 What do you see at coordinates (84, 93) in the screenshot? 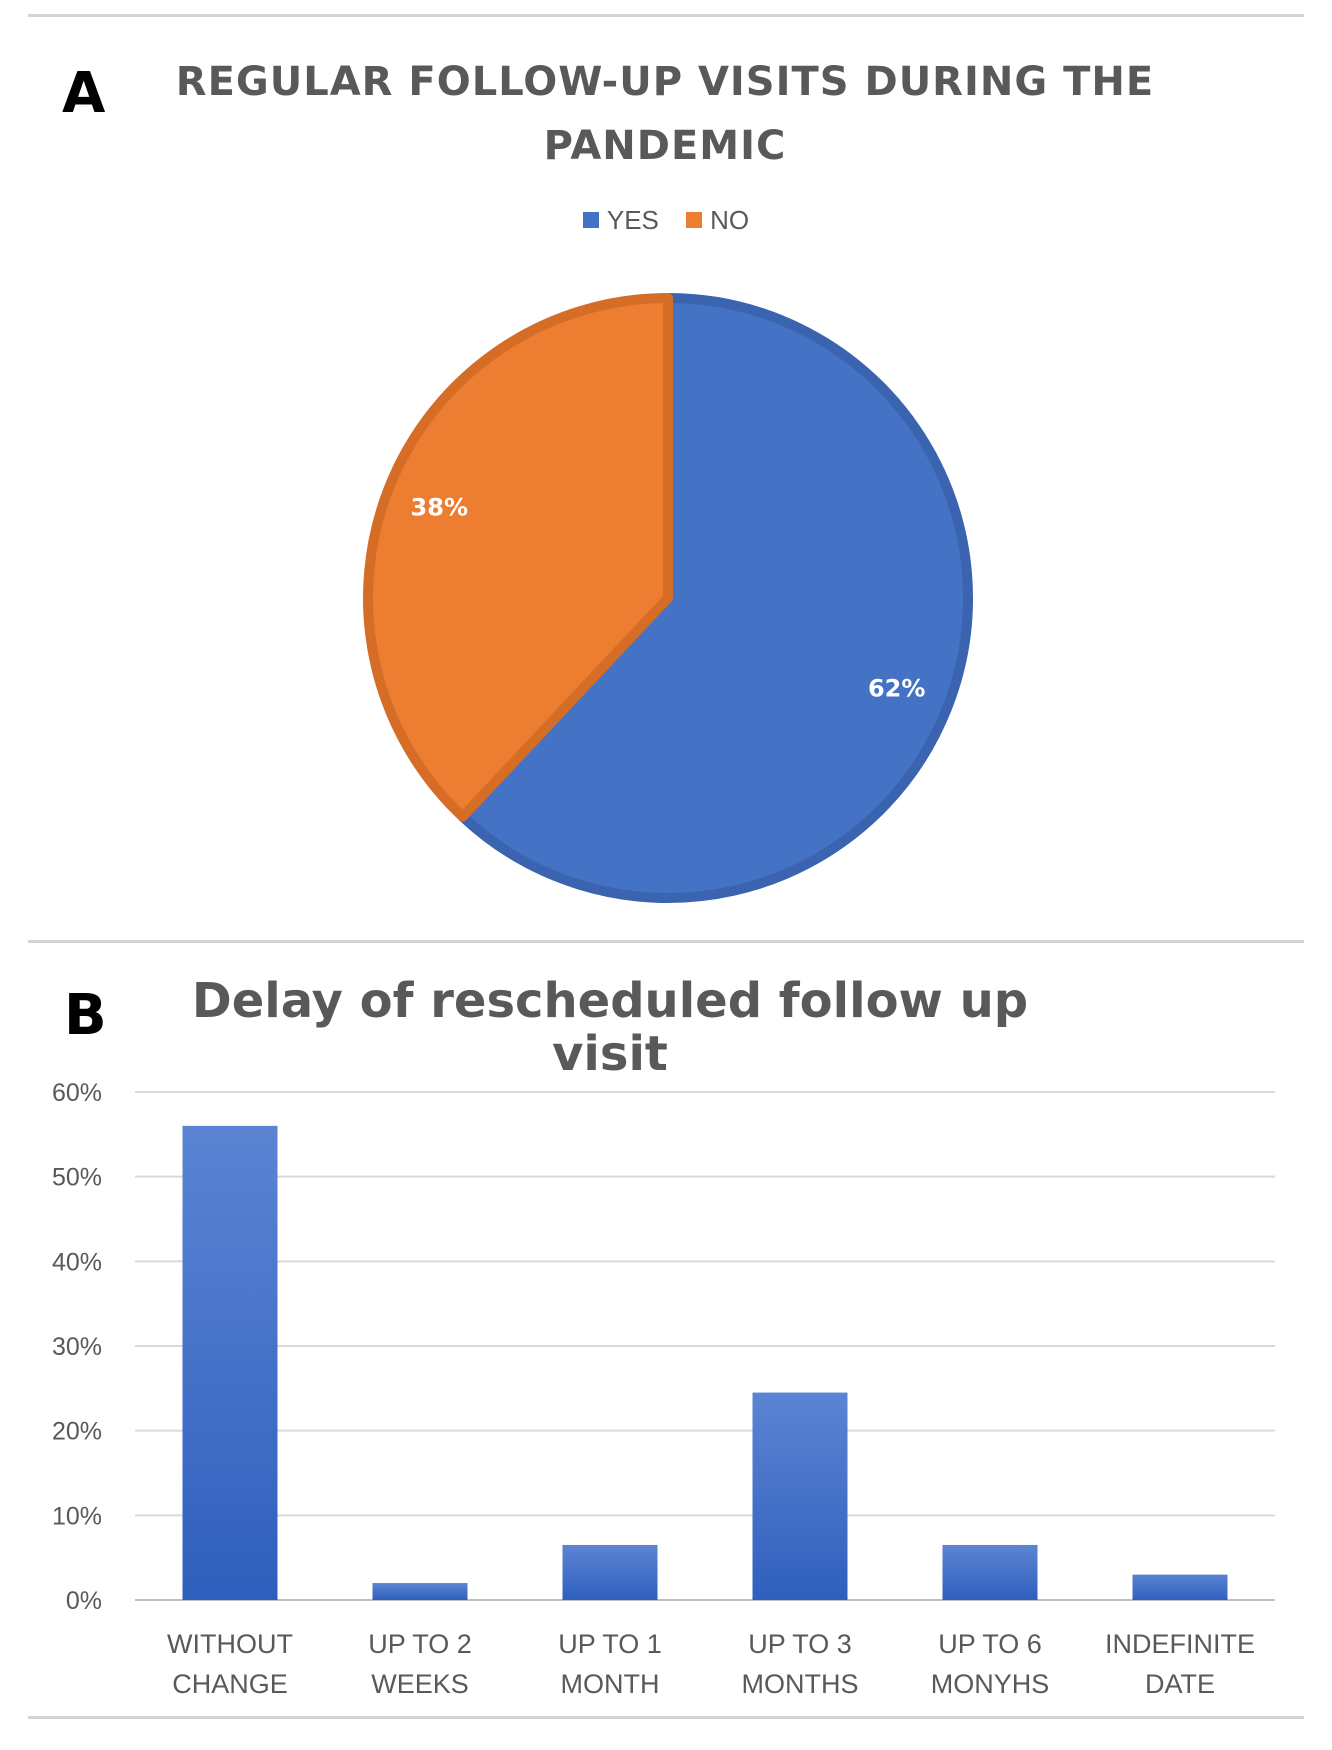
I see `panel-a-letter: A` at bounding box center [84, 93].